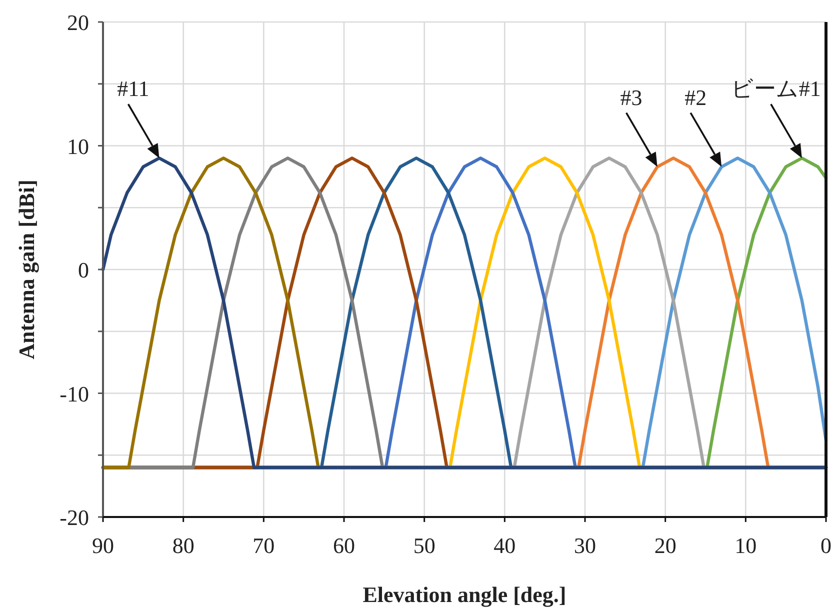 This screenshot has width=834, height=609. Describe the element at coordinates (133, 89) in the screenshot. I see `annotation: #11` at that location.